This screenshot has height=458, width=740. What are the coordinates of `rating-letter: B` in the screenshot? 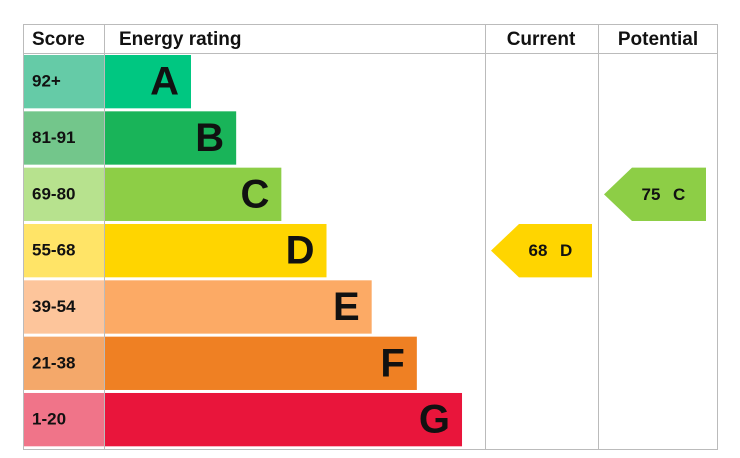 It's located at (209, 138).